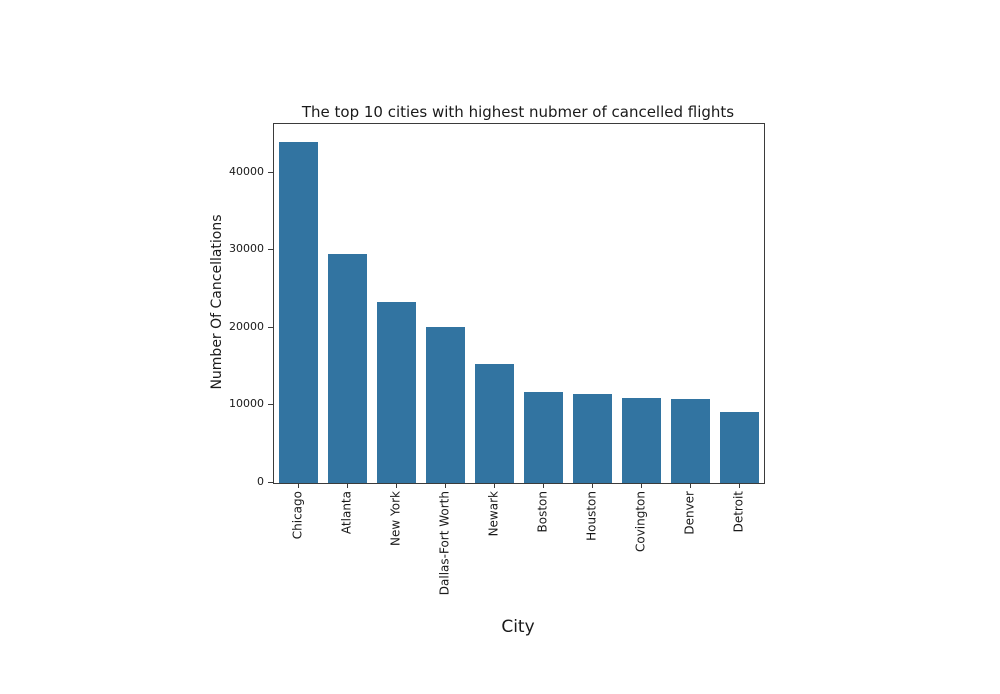 The height and width of the screenshot is (694, 1000). Describe the element at coordinates (640, 522) in the screenshot. I see `x-tick-label: Covington` at that location.